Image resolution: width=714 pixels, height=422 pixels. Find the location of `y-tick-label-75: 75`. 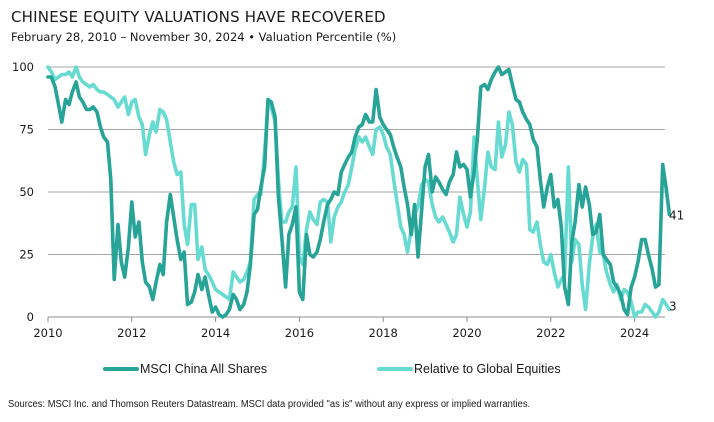

y-tick-label-75: 75 is located at coordinates (26, 130).